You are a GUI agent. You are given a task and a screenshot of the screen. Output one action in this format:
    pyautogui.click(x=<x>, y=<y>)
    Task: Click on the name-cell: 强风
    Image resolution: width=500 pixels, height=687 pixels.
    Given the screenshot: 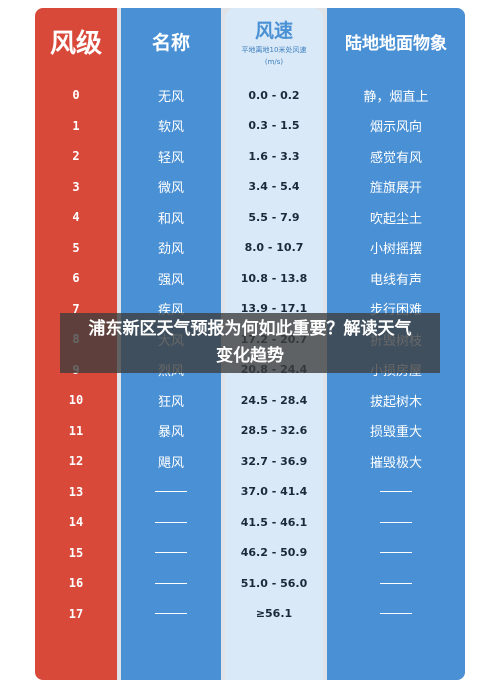 What is the action you would take?
    pyautogui.click(x=170, y=280)
    